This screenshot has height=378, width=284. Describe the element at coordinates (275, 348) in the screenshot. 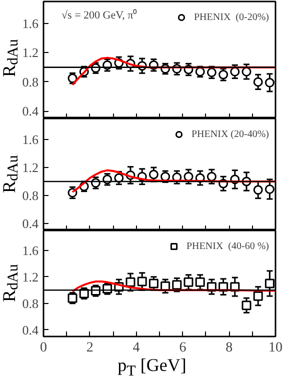

I see `x-tick-label: 10` at that location.